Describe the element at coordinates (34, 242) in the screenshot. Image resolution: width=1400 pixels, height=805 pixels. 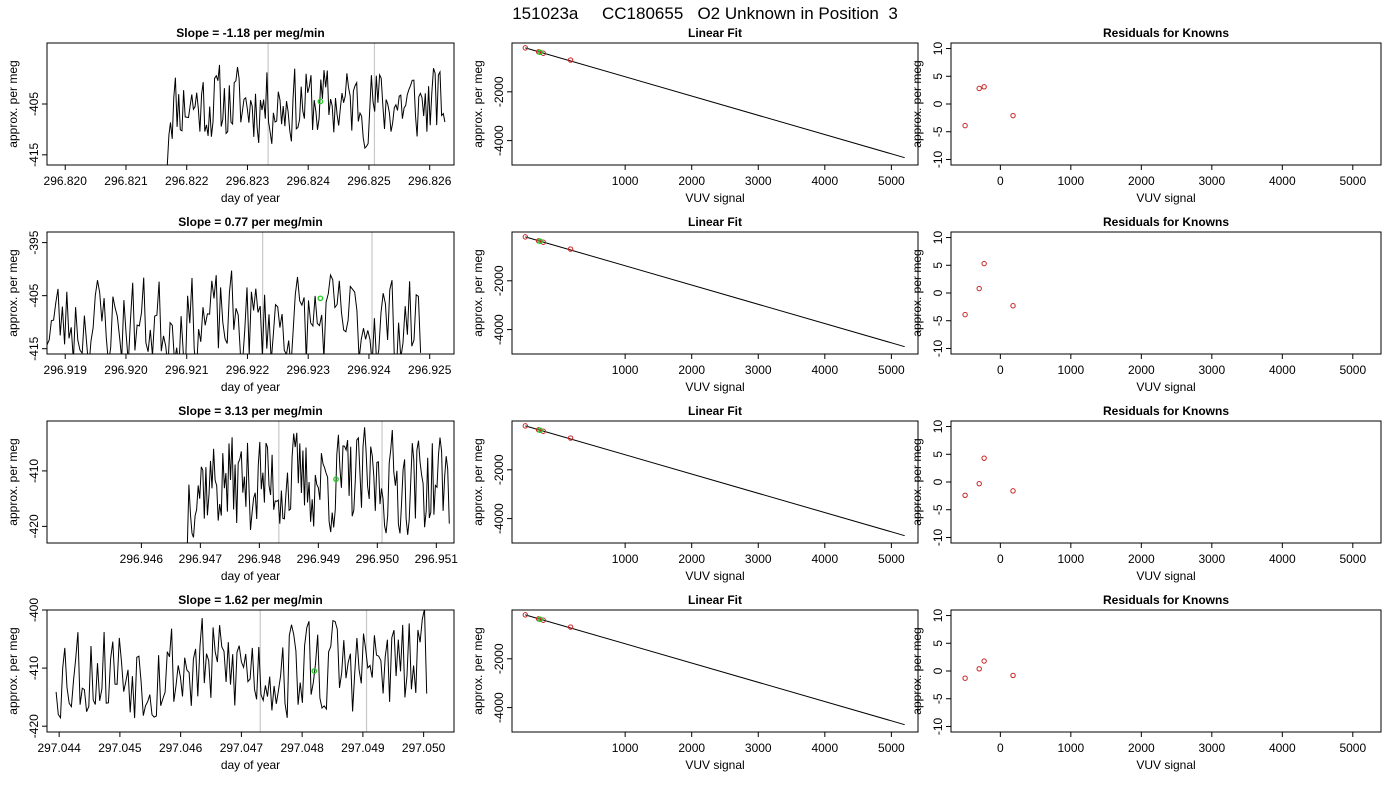
I see `y-tick-label: -395` at that location.